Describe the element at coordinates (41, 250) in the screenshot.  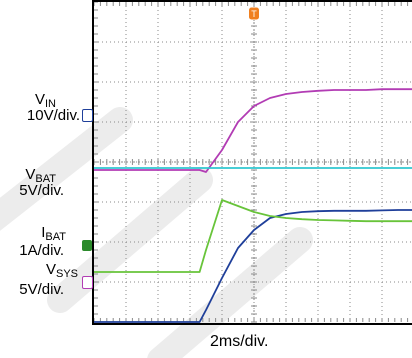
I see `ibat-scale: 1A/div.` at that location.